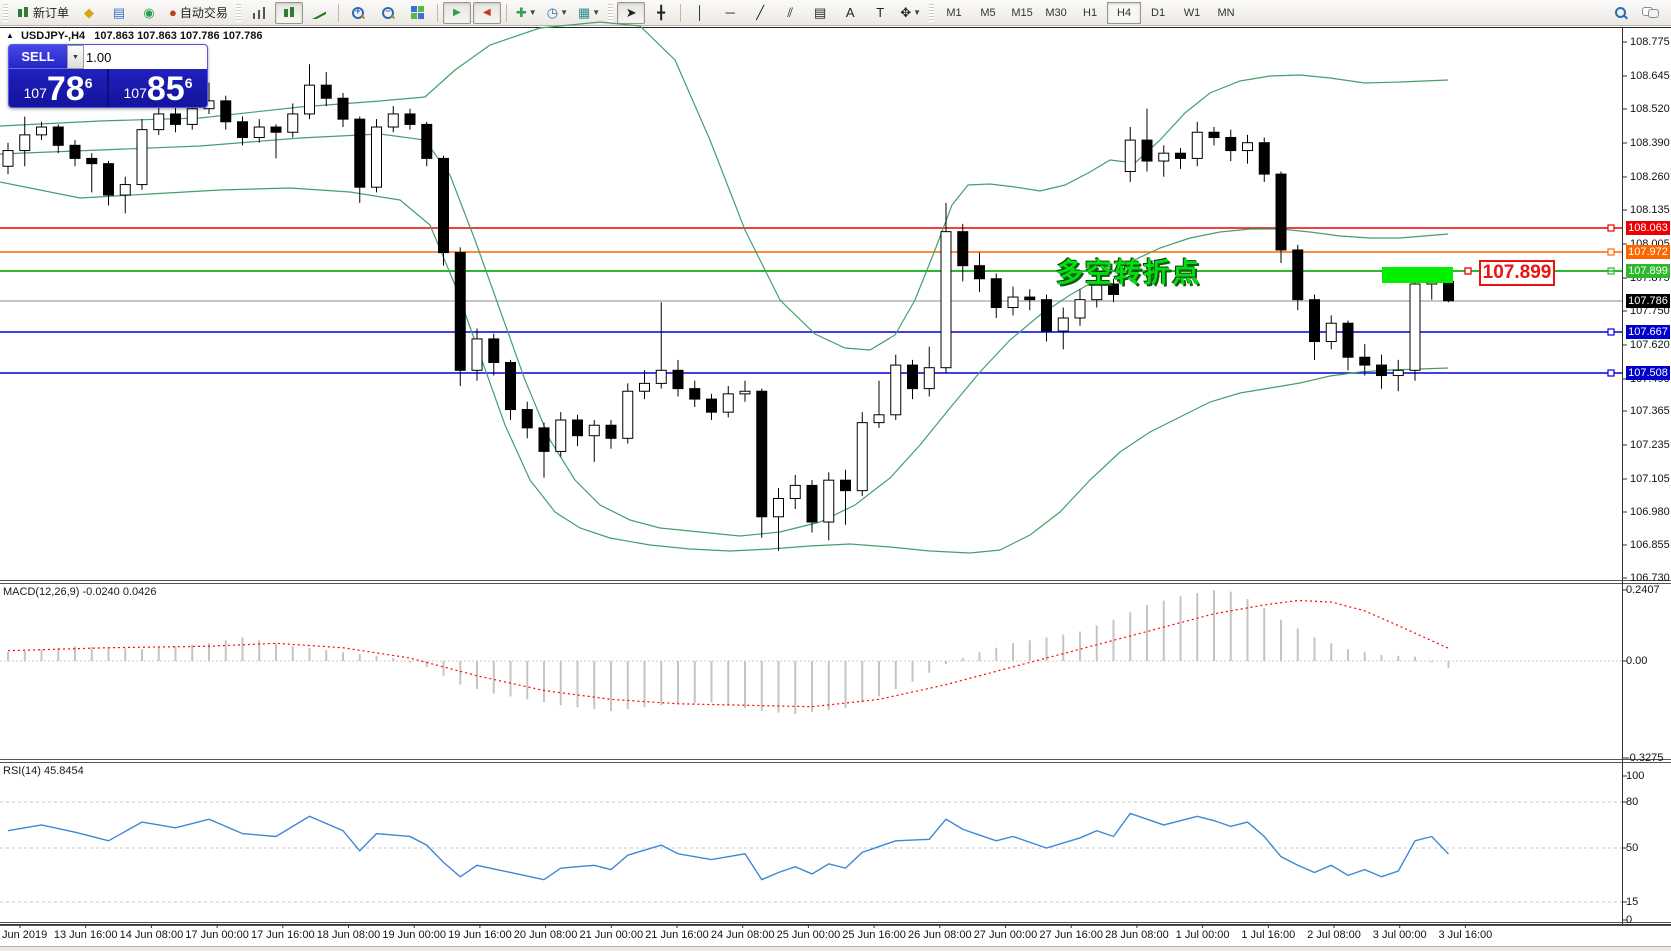 The height and width of the screenshot is (951, 1671). Describe the element at coordinates (1517, 273) in the screenshot. I see `price-flag-label: 107.899` at that location.